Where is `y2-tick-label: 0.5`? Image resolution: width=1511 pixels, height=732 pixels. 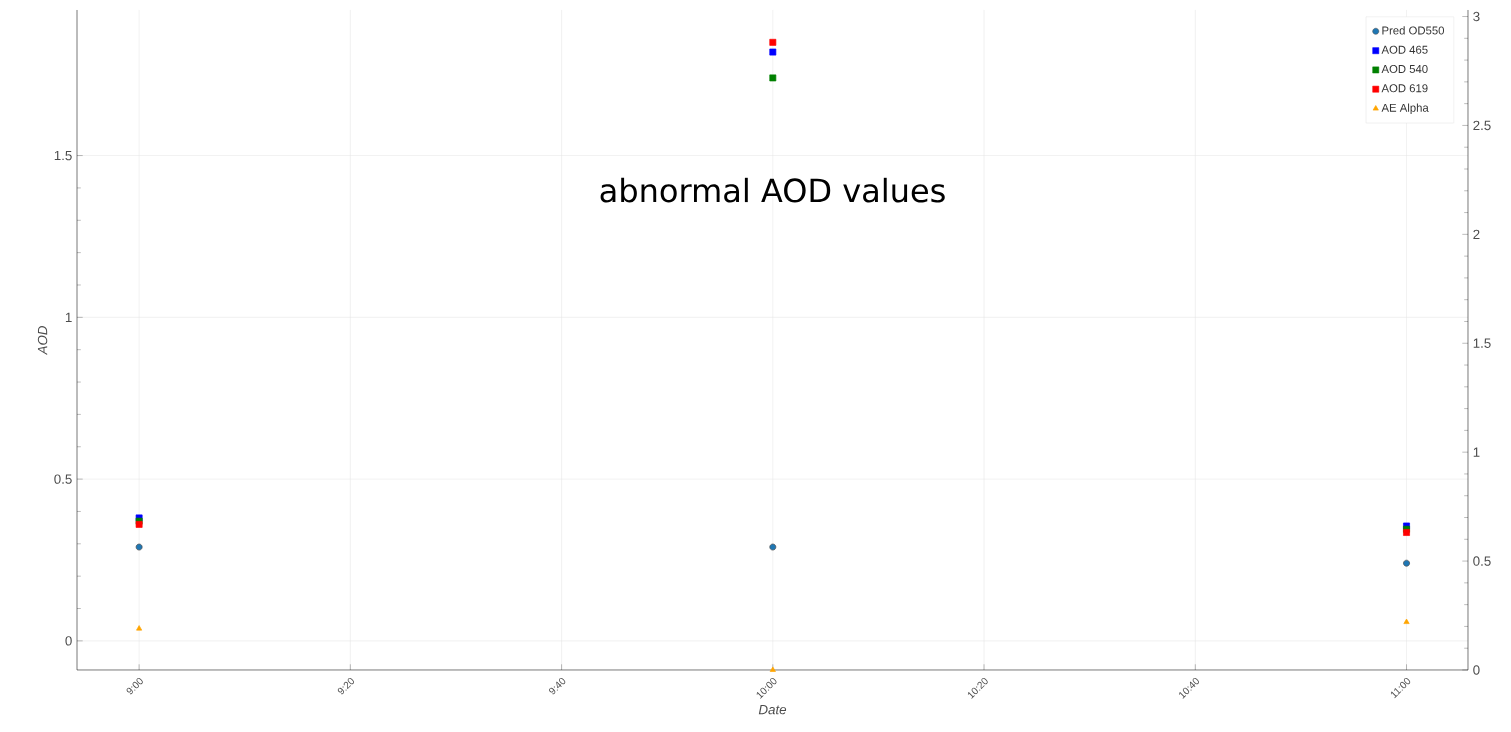
y2-tick-label: 0.5 is located at coordinates (1482, 561).